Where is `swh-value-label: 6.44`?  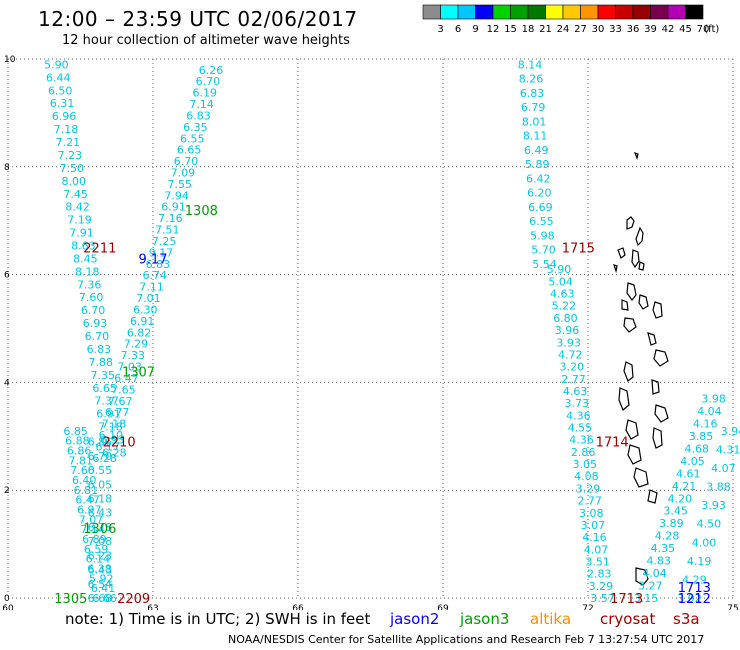
swh-value-label: 6.44 is located at coordinates (58, 77).